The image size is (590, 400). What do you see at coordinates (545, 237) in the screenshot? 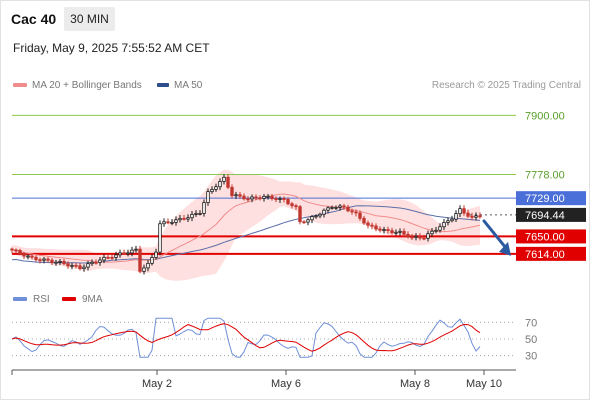
I see `level-label-support: 7650.00` at bounding box center [545, 237].